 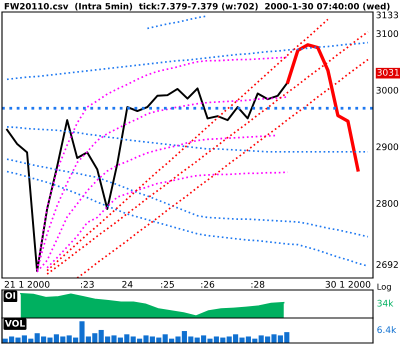 What do you see at coordinates (388, 72) in the screenshot?
I see `text: 3031` at bounding box center [388, 72].